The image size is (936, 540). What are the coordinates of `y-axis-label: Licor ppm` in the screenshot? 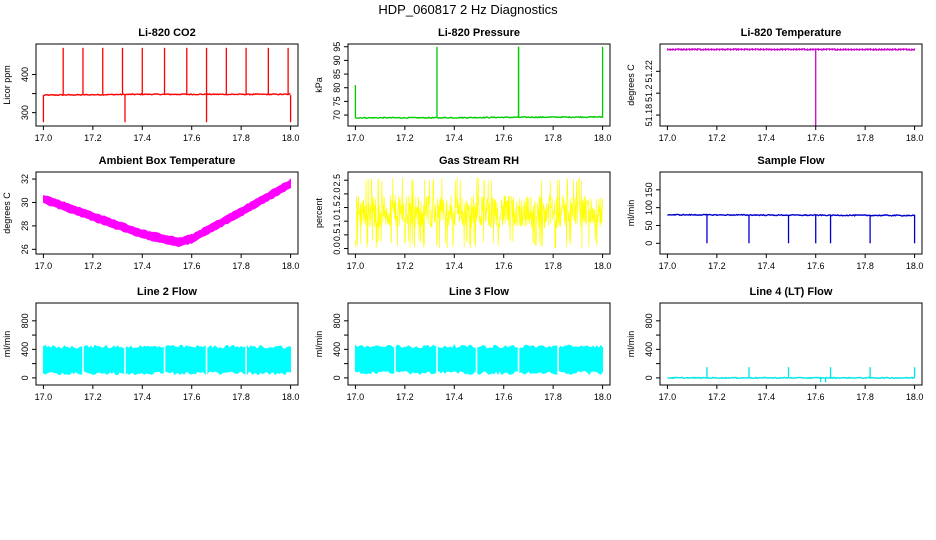 It's located at (7, 85).